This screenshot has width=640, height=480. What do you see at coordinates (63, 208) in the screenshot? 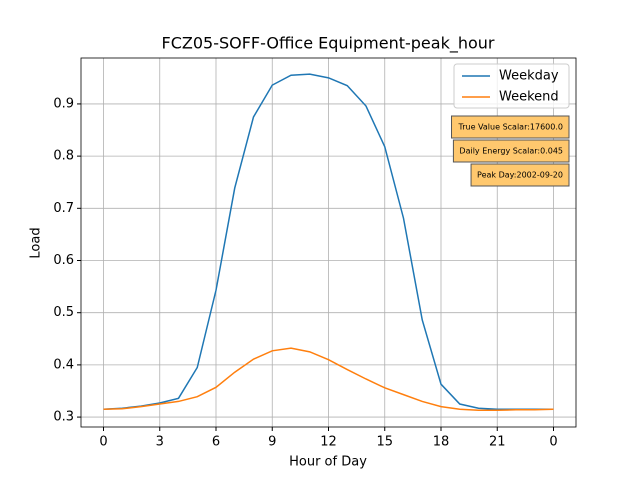
I see `y-tick-label: 0.7` at bounding box center [63, 208].